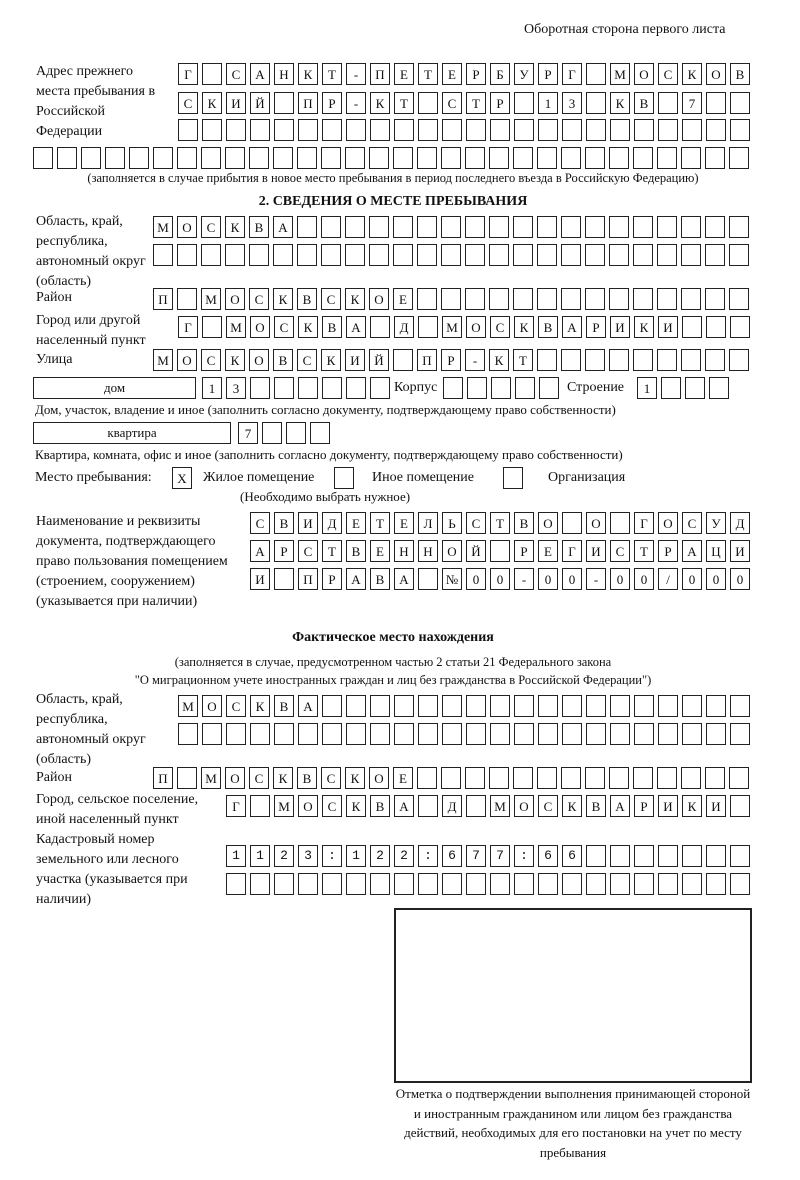 The height and width of the screenshot is (1180, 800). What do you see at coordinates (284, 433) in the screenshot?
I see `flat-cells: 7` at bounding box center [284, 433].